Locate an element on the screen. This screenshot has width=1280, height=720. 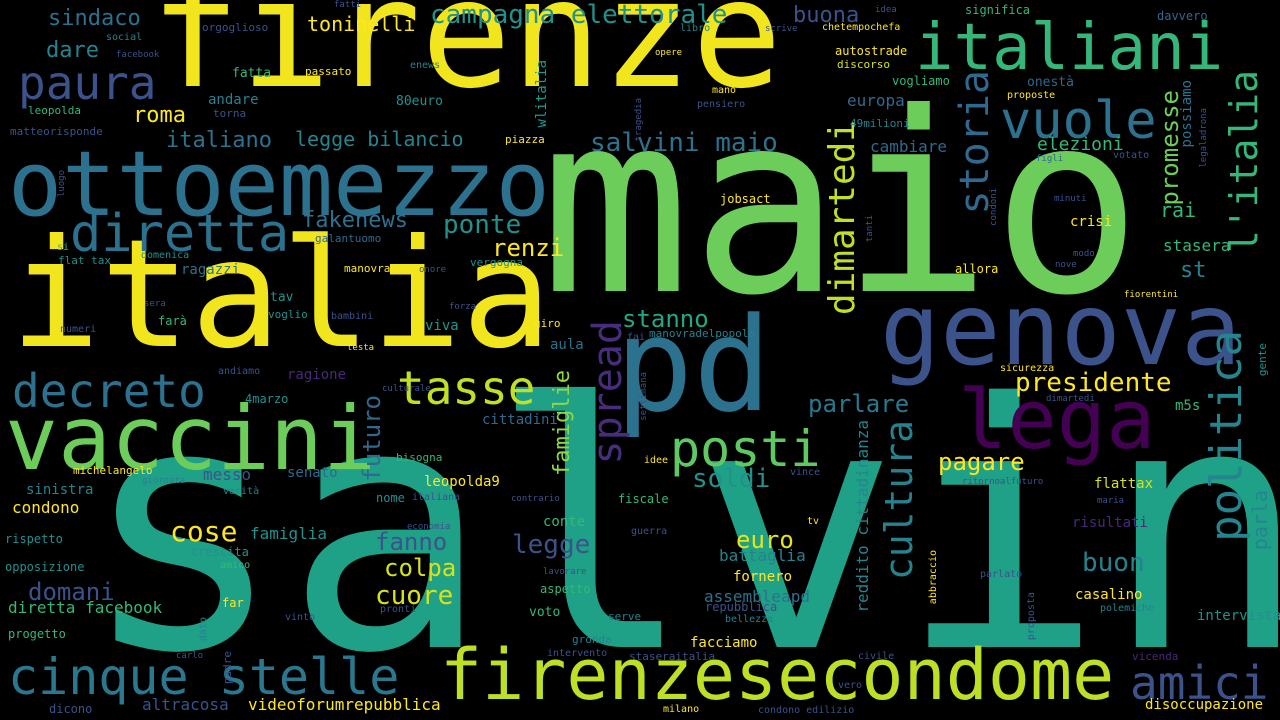
word-condoni: condoni is located at coordinates (994, 207).